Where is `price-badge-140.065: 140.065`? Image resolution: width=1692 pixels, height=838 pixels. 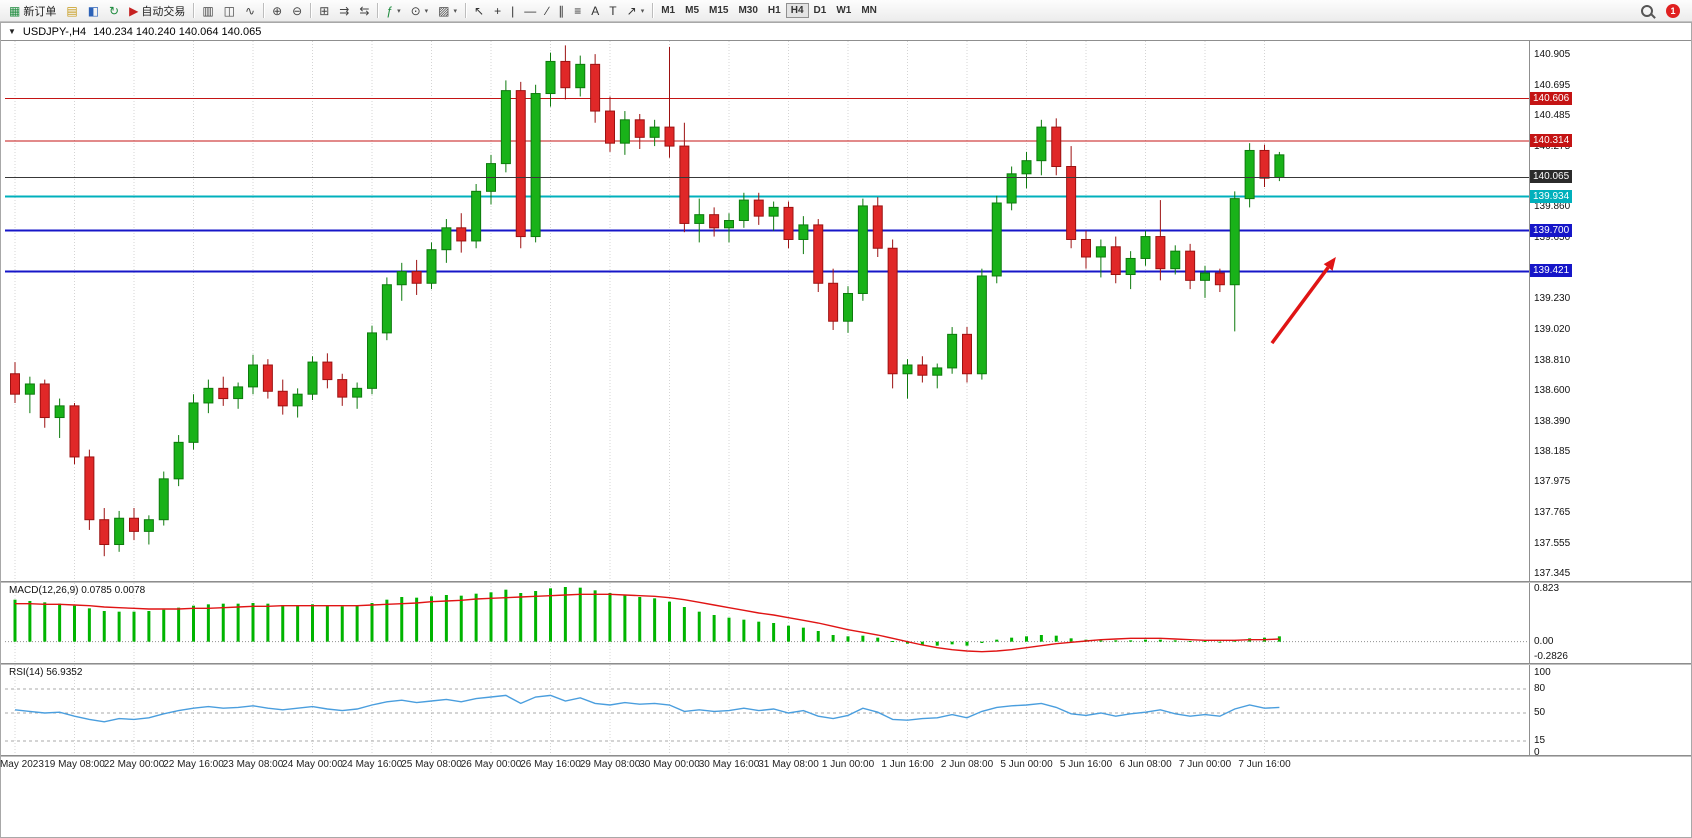 price-badge-140.065: 140.065 is located at coordinates (1551, 177).